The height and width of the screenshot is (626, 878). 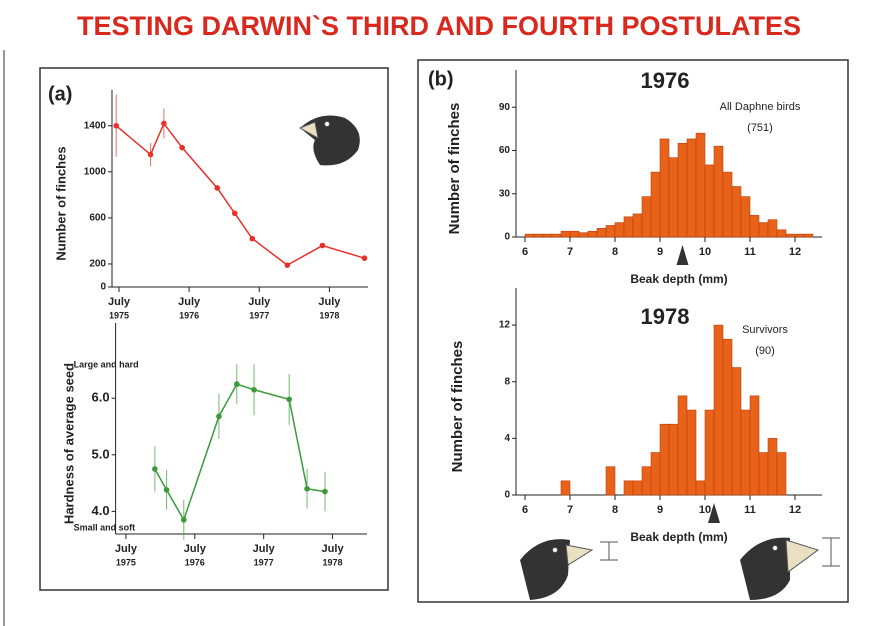 What do you see at coordinates (505, 193) in the screenshot?
I see `y-tick-label: 30` at bounding box center [505, 193].